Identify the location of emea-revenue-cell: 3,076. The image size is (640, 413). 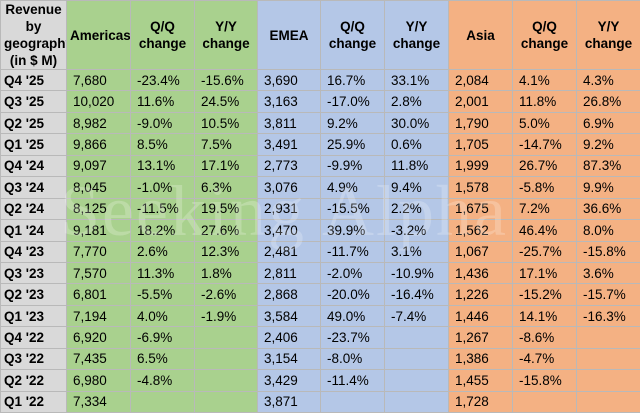
(289, 187).